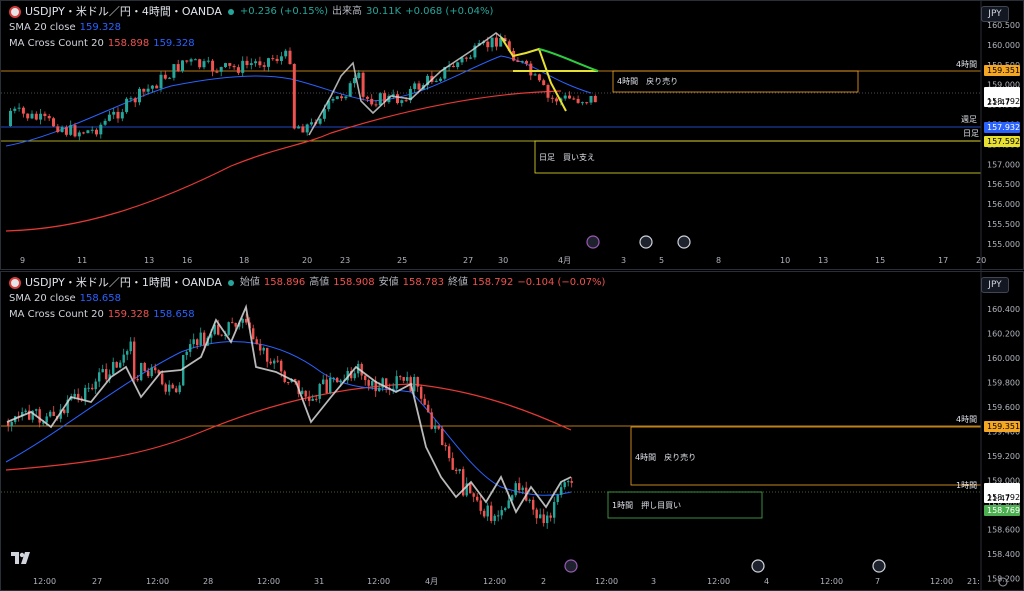 Image resolution: width=1024 pixels, height=591 pixels. I want to click on current-price-tag-text: 158.792, so click(1003, 101).